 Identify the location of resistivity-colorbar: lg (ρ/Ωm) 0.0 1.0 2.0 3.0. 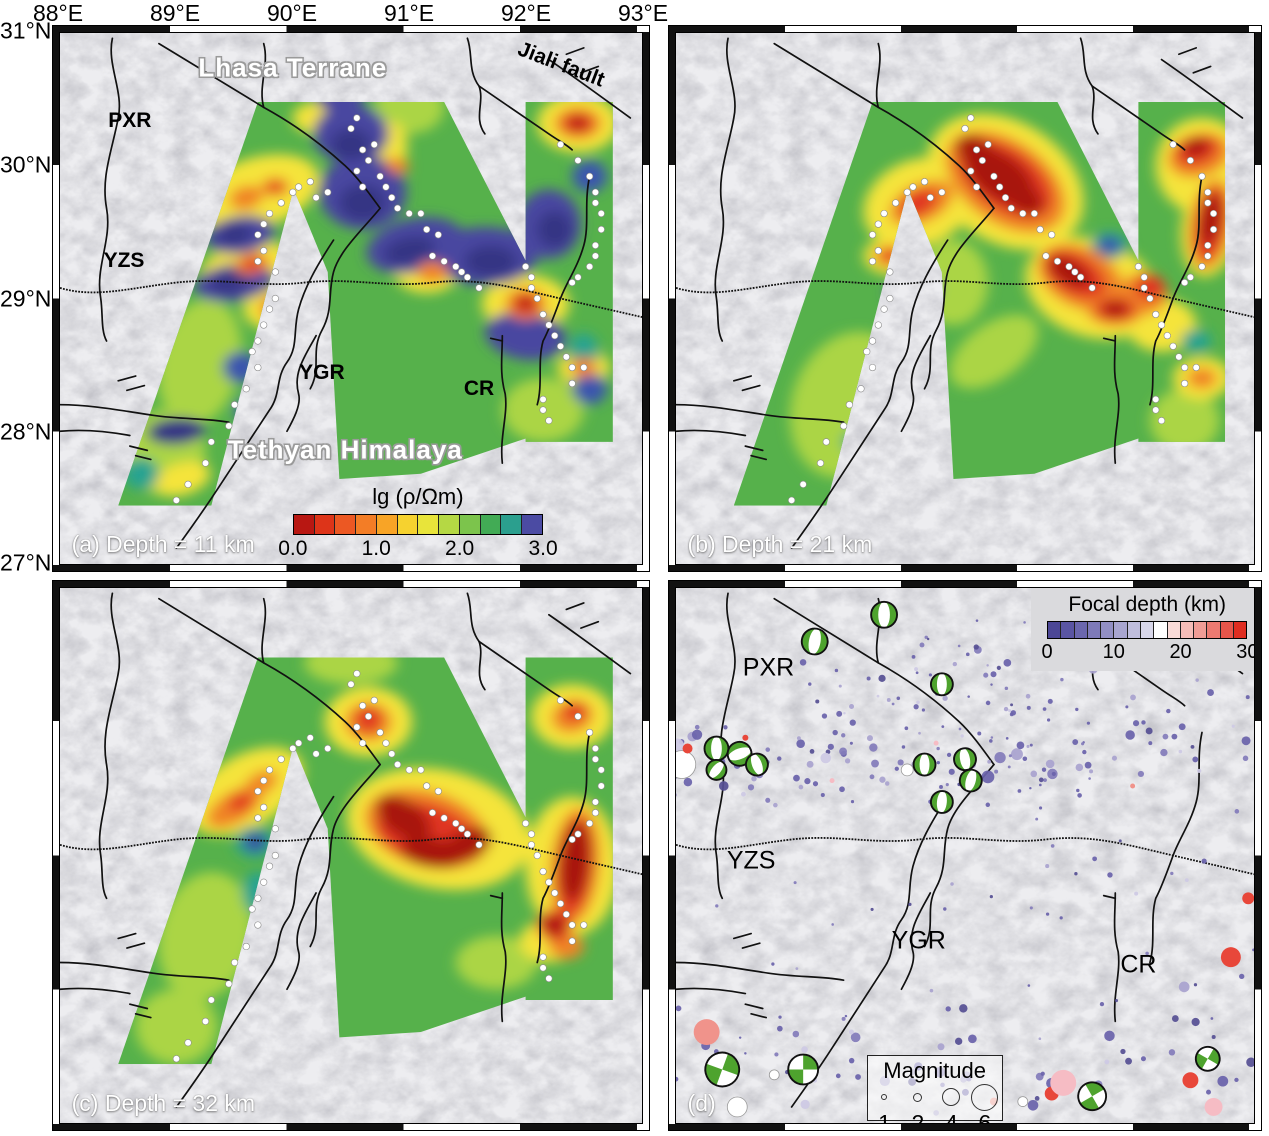
(417, 523).